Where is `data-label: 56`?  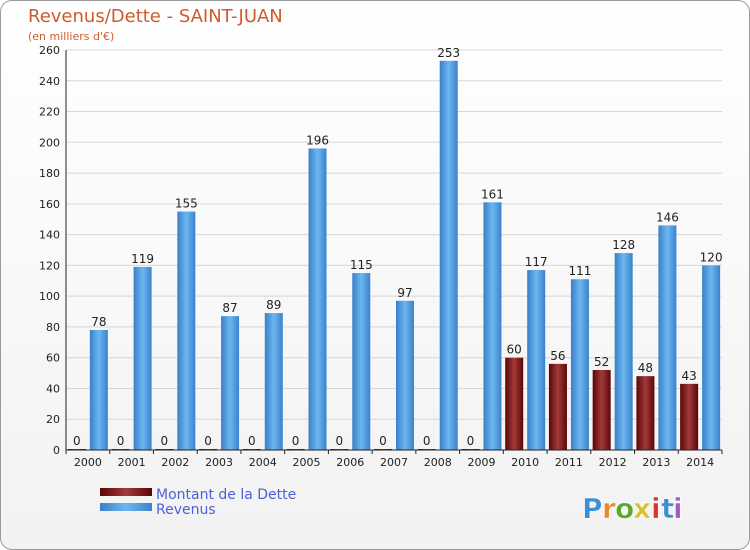 data-label: 56 is located at coordinates (557, 356).